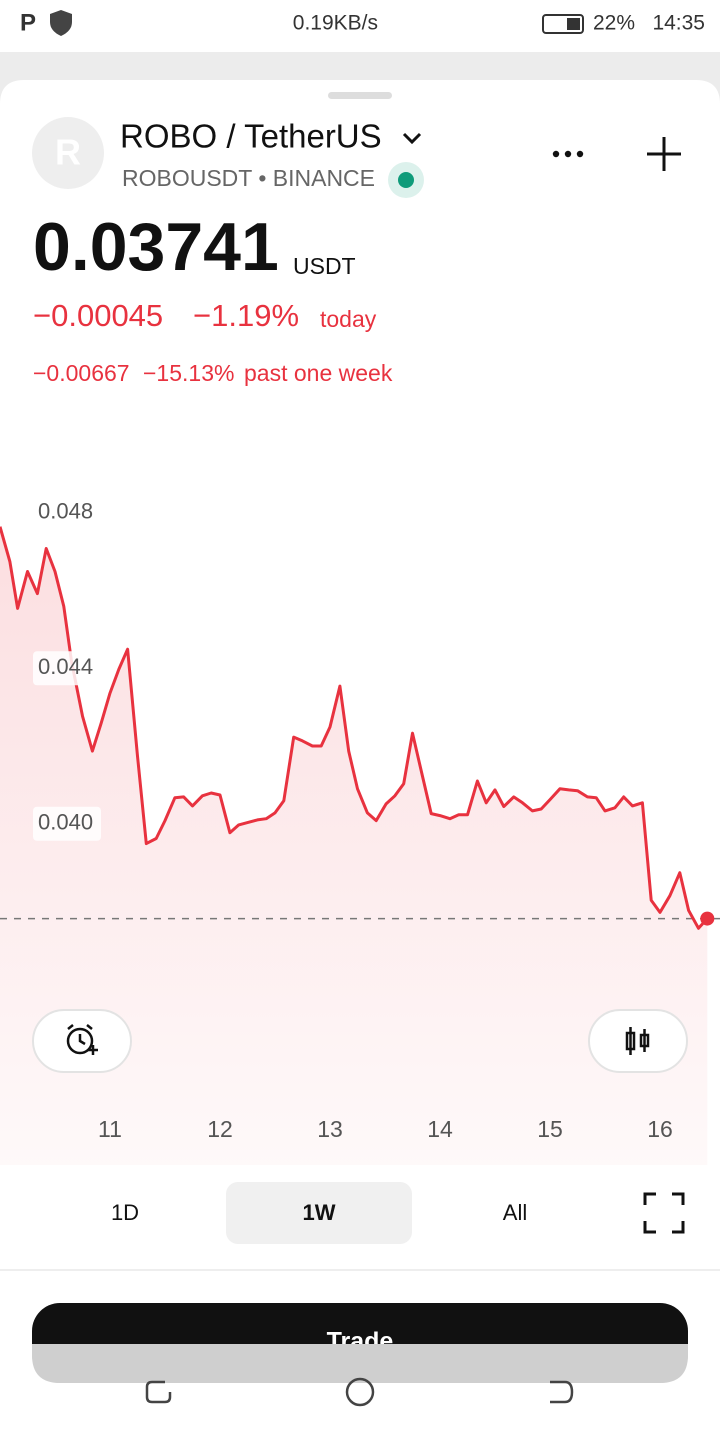 This screenshot has width=720, height=1440. Describe the element at coordinates (360, 1392) in the screenshot. I see `nav-home` at that location.